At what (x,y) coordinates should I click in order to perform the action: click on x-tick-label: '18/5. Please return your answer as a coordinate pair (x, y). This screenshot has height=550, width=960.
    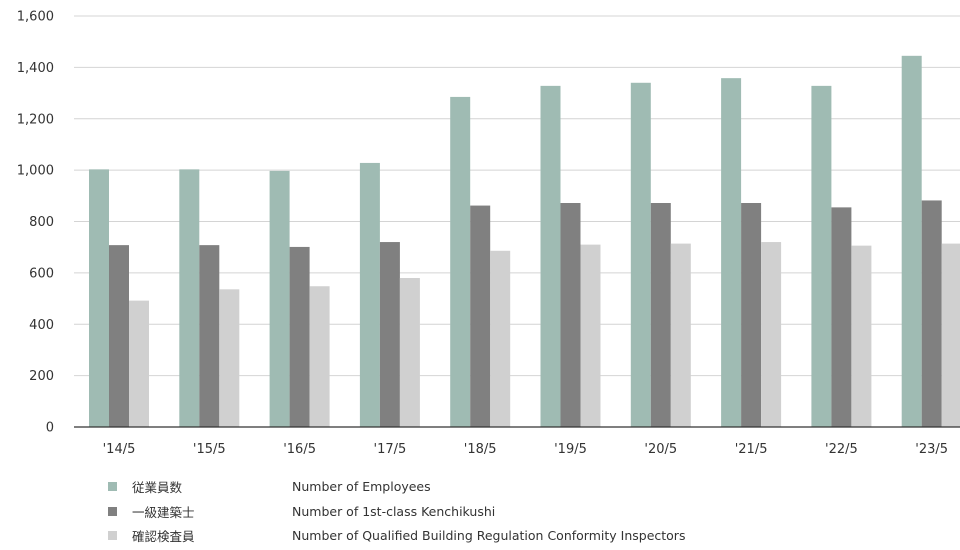
    Looking at the image, I should click on (480, 449).